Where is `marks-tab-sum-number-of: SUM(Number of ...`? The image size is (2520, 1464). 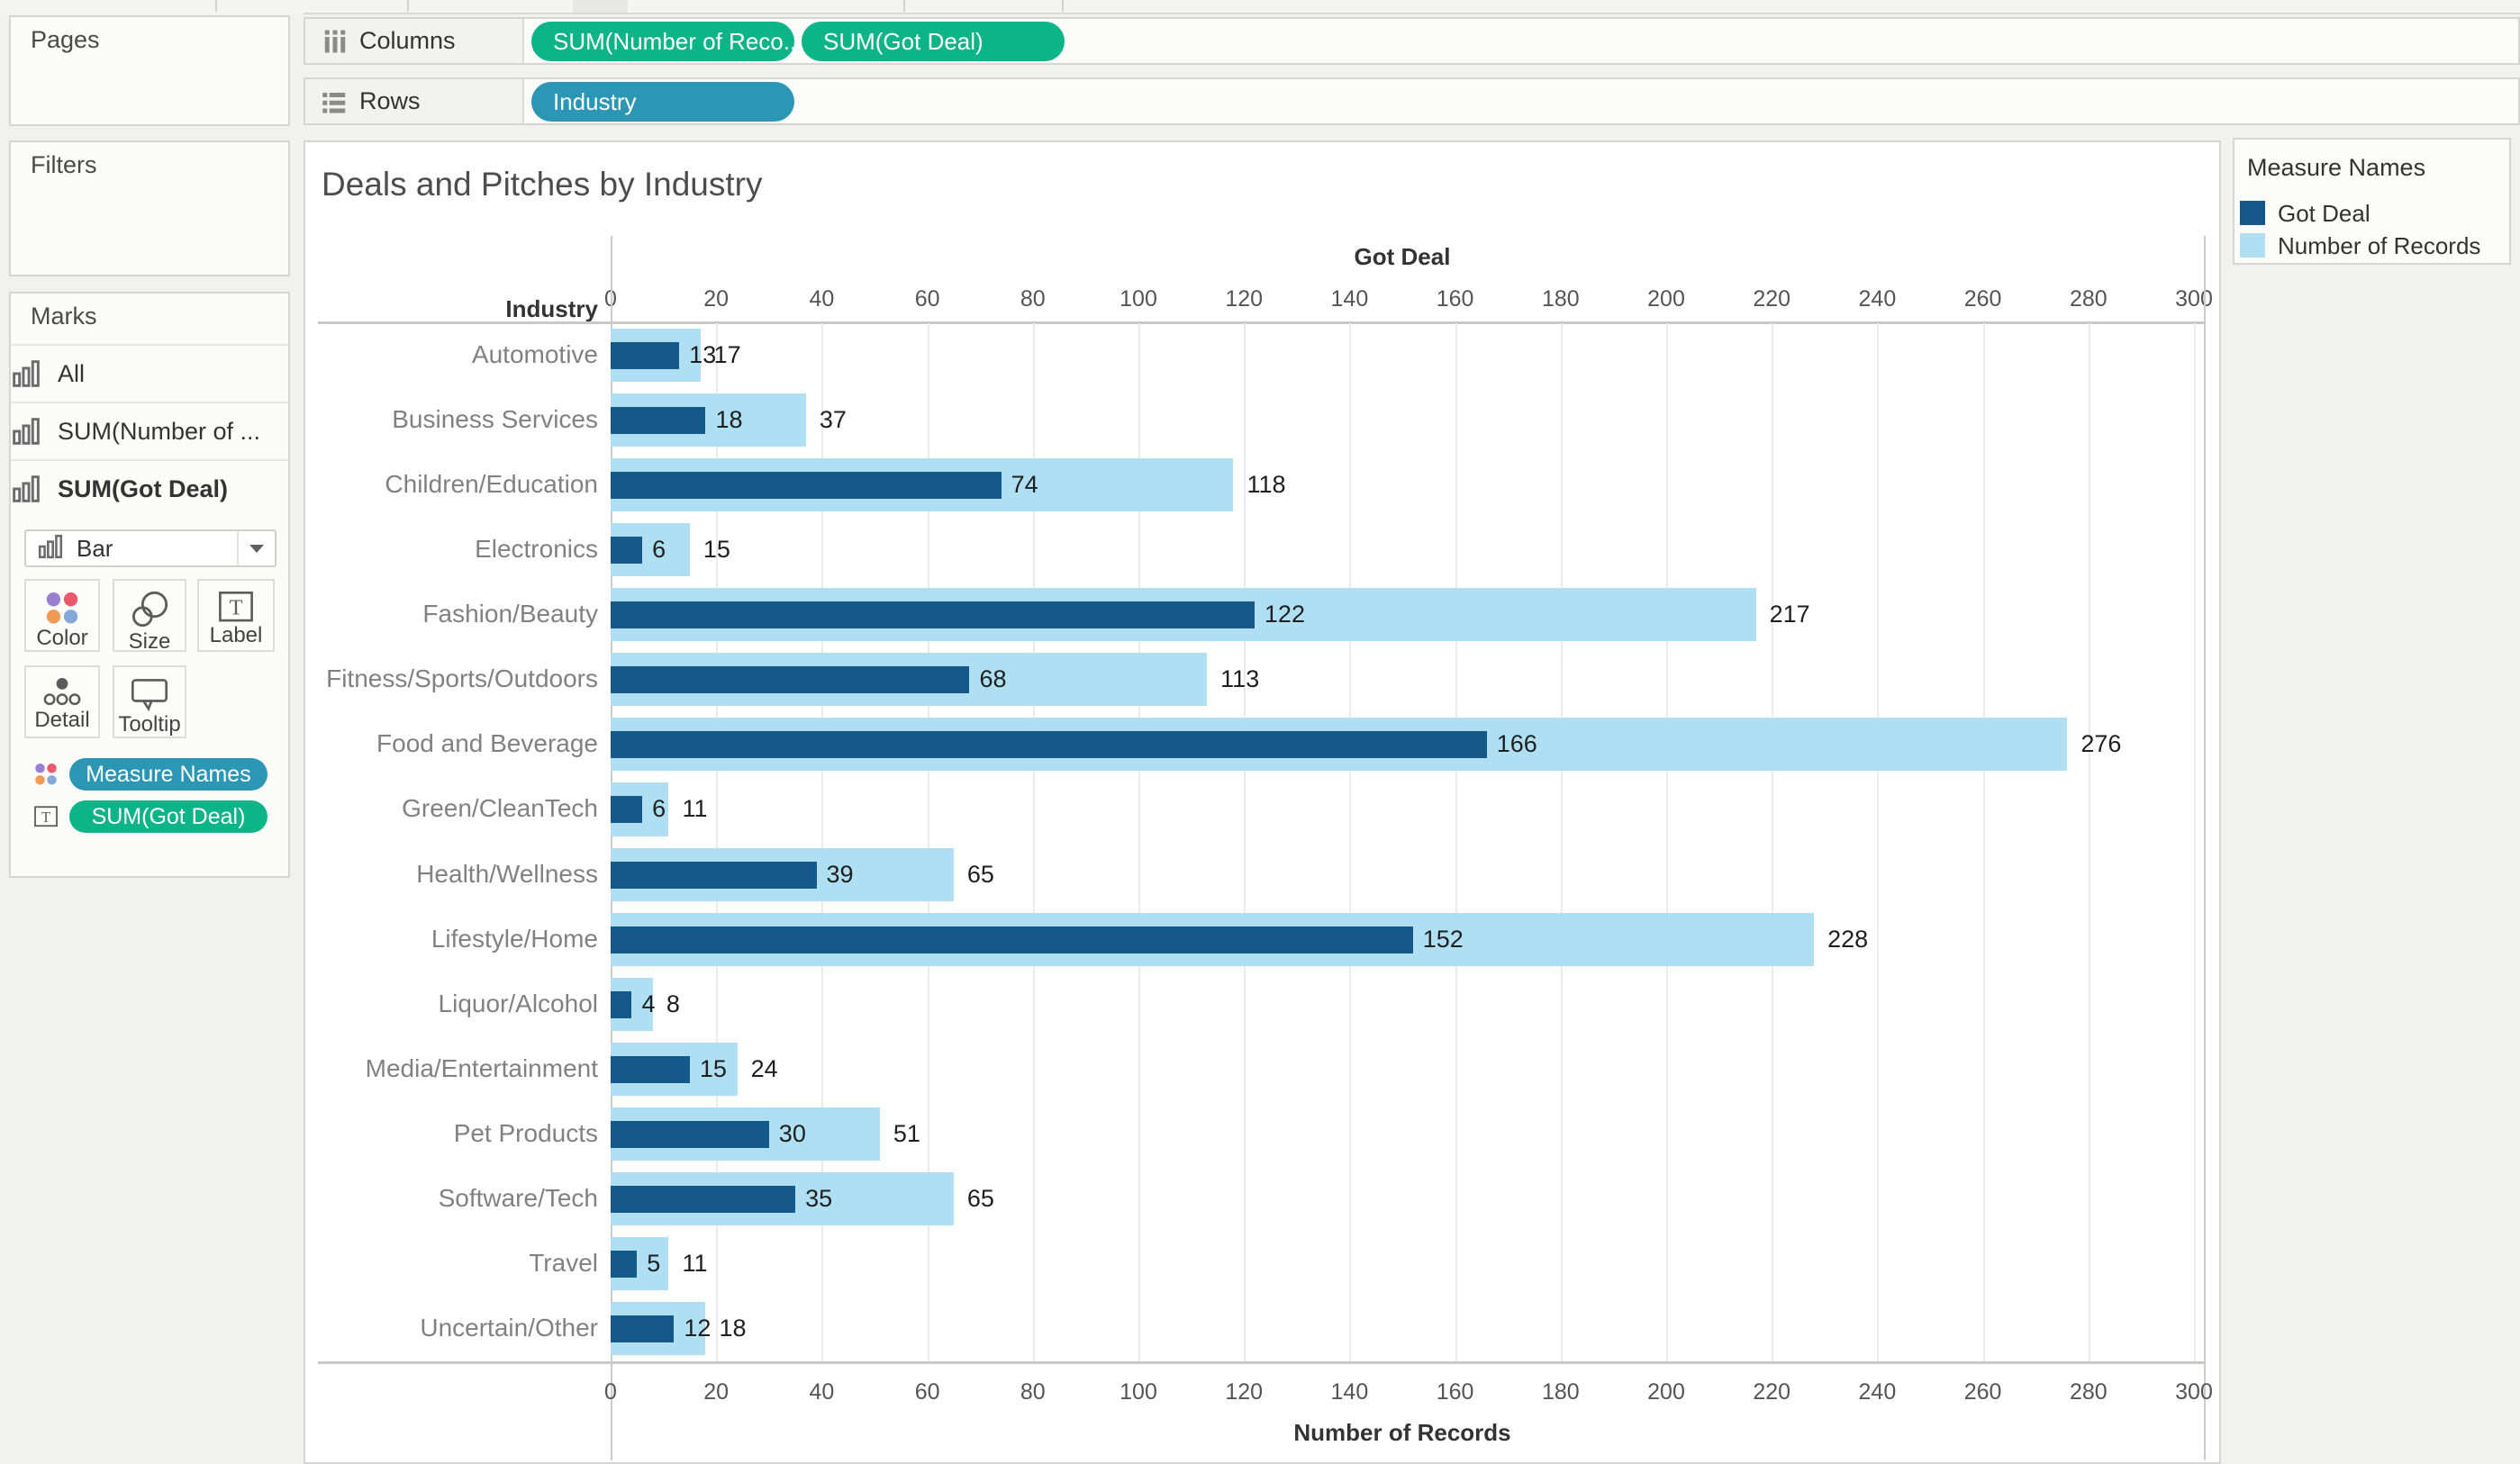 marks-tab-sum-number-of: SUM(Number of ... is located at coordinates (149, 430).